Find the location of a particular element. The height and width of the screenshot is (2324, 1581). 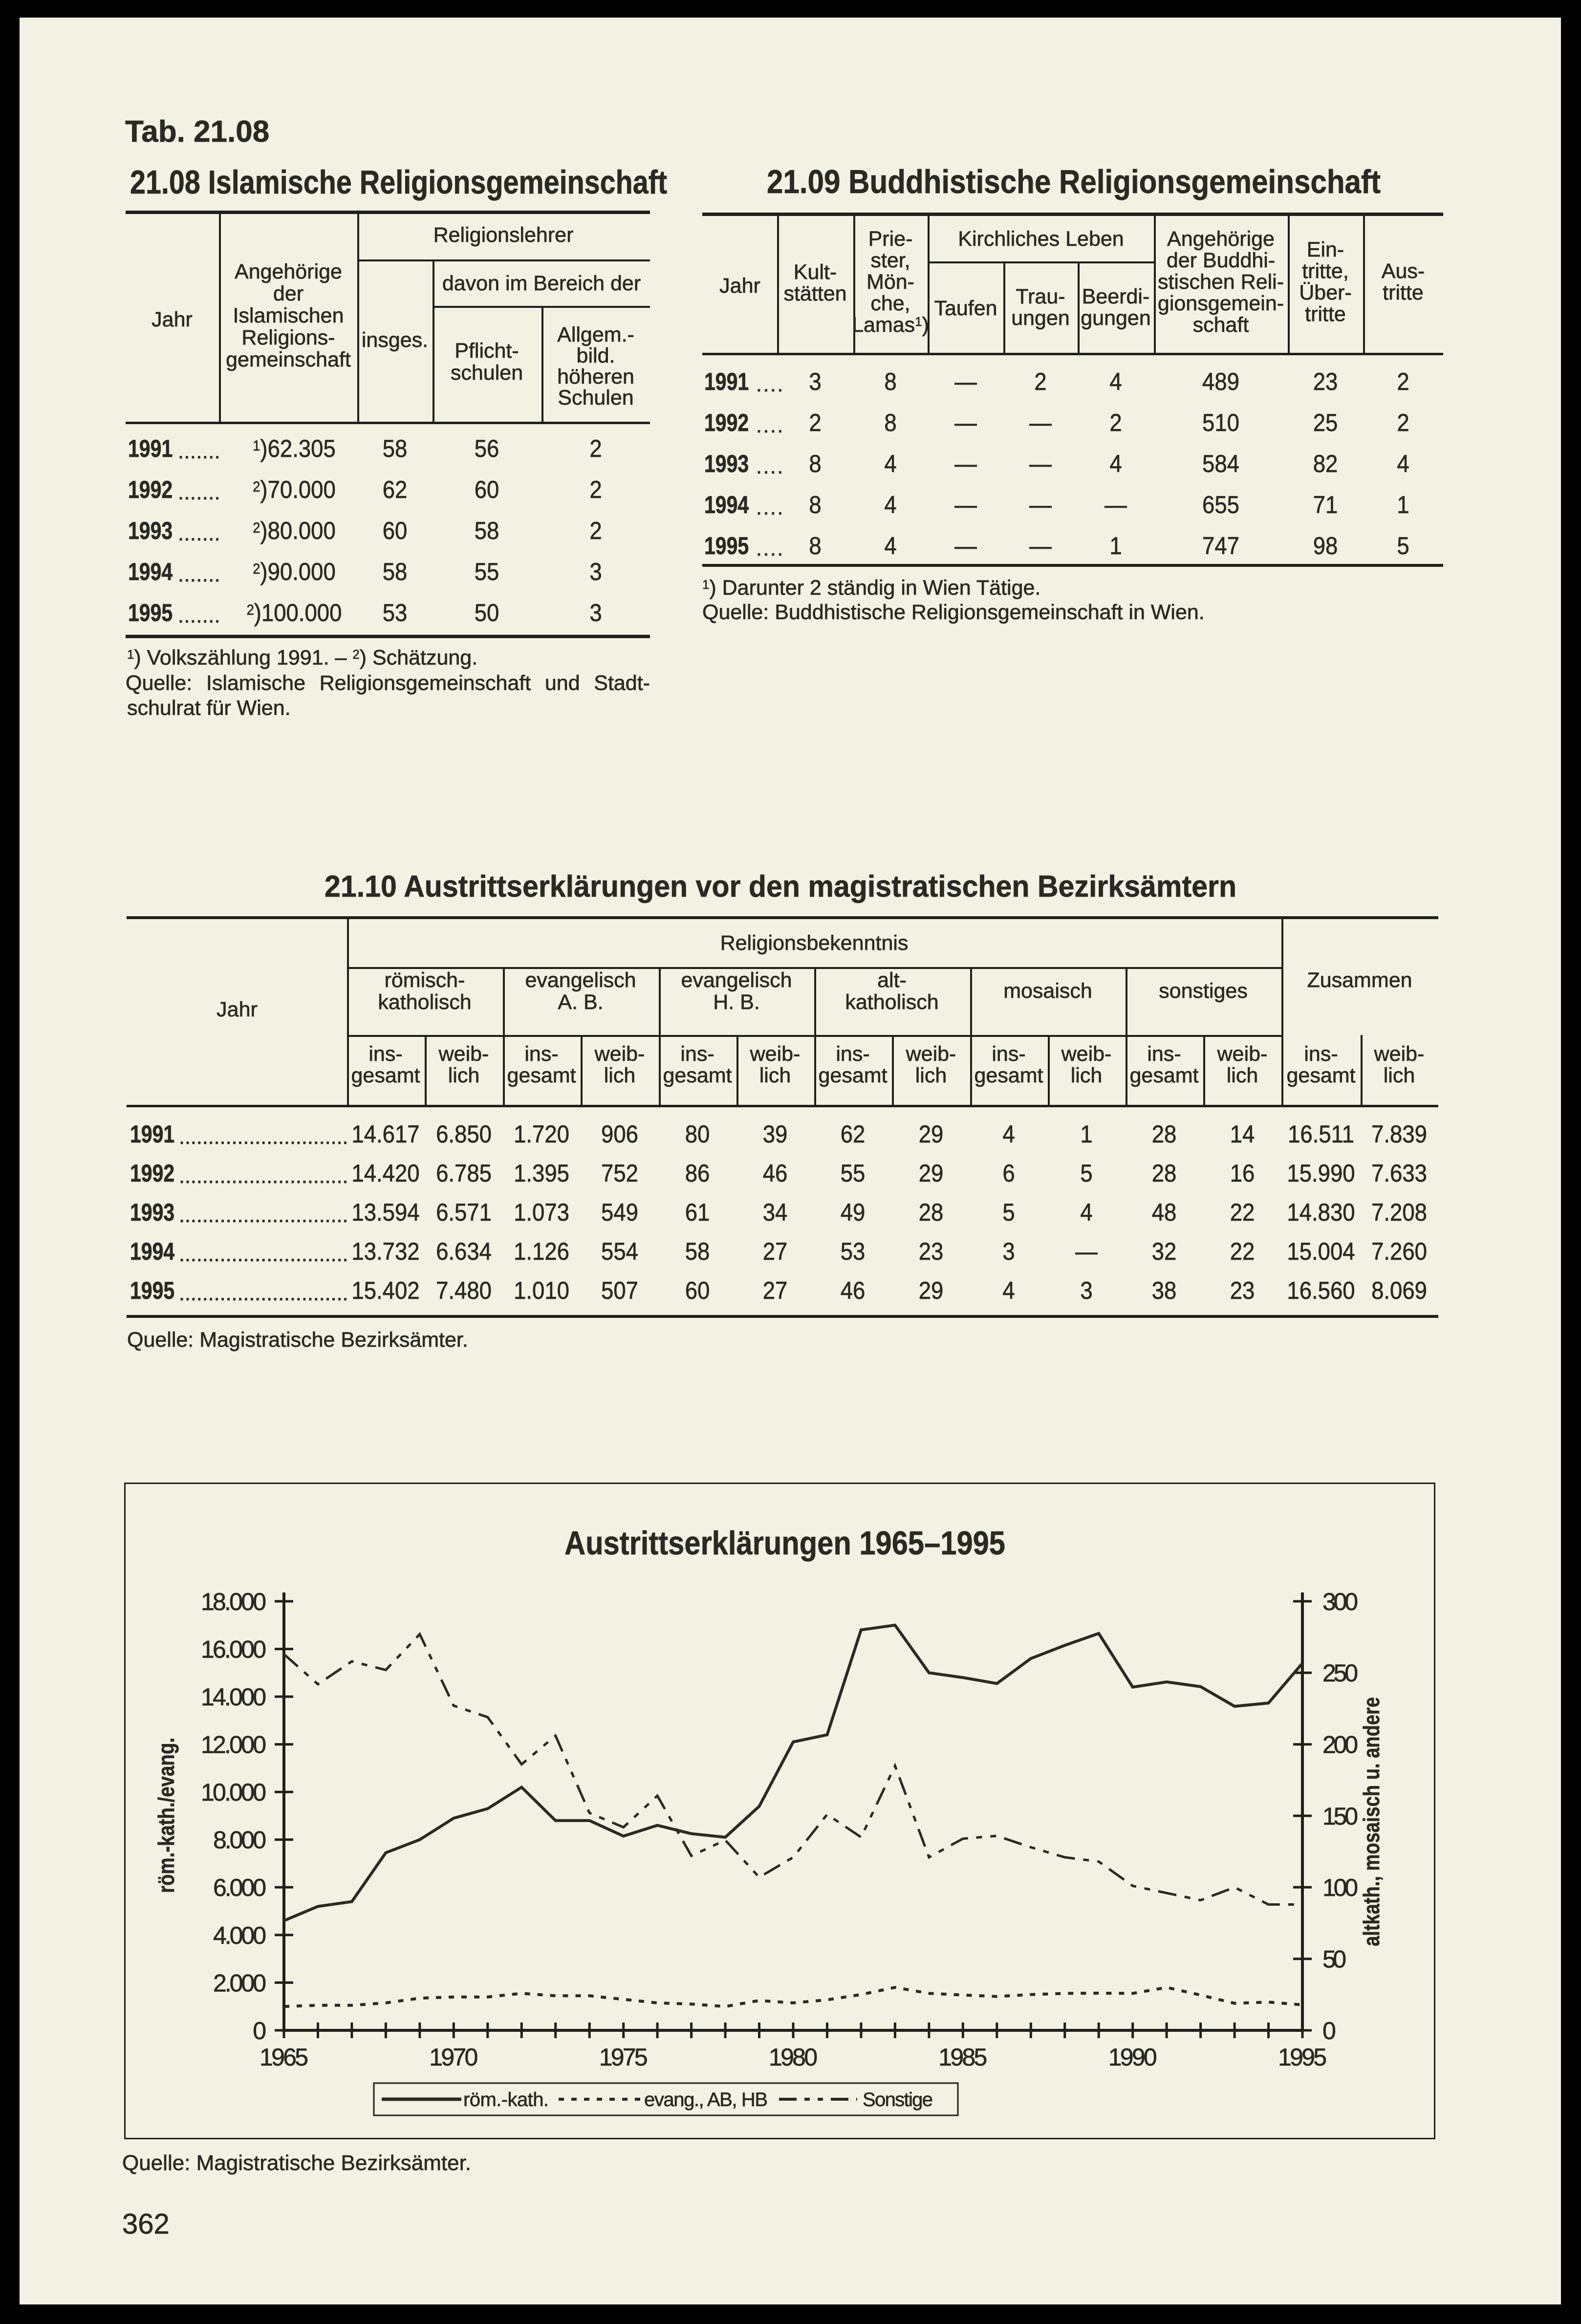

svg-text: 14.000 is located at coordinates (234, 1697).